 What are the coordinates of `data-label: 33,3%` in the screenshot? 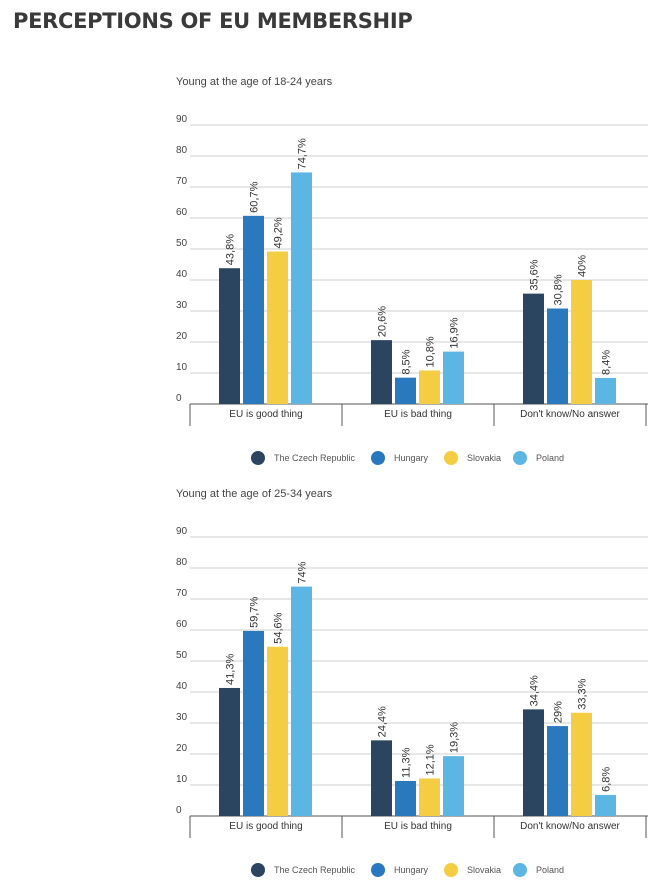 It's located at (583, 693).